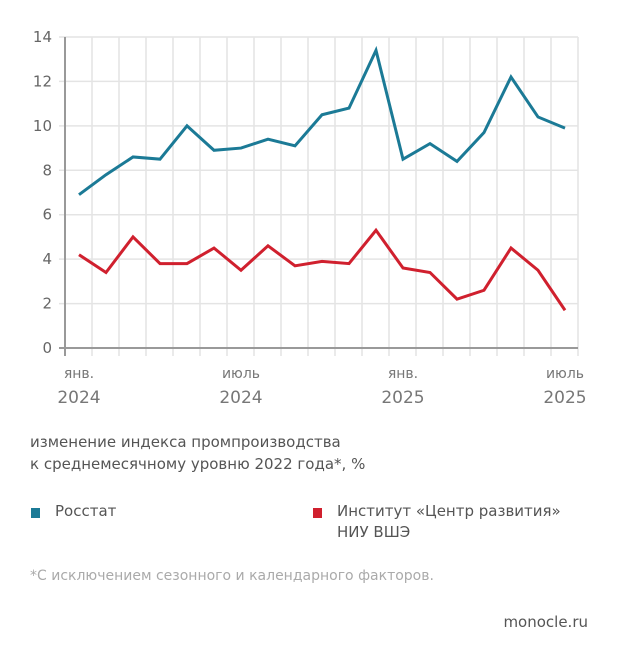 The image size is (620, 662). What do you see at coordinates (47, 348) in the screenshot?
I see `y-tick-label: 0` at bounding box center [47, 348].